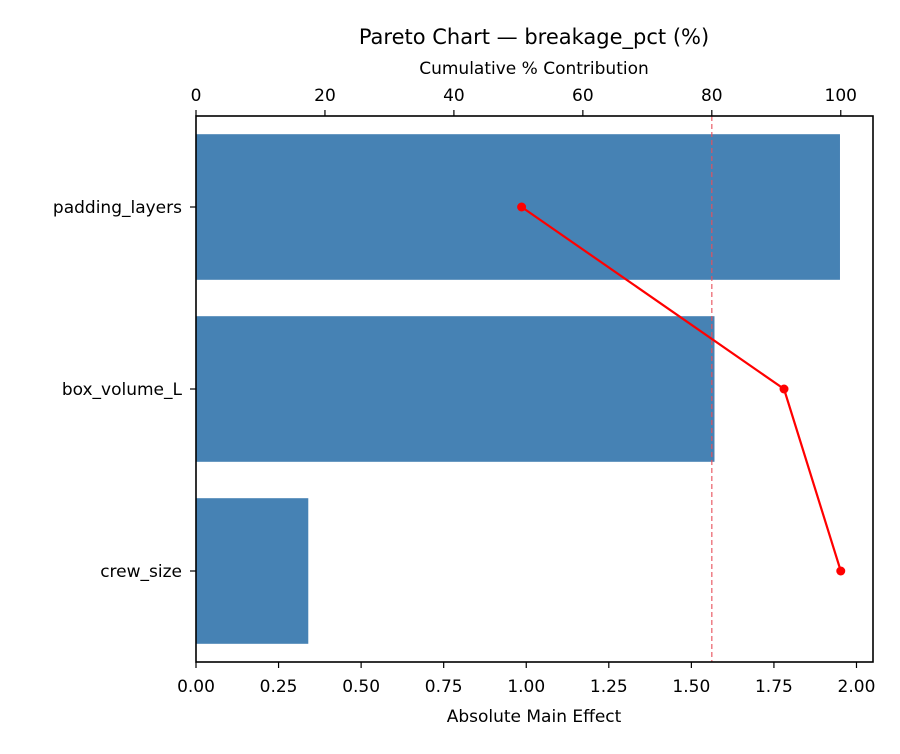  Describe the element at coordinates (534, 37) in the screenshot. I see `chart-title: Pareto Chart — breakage_pct (%)` at that location.